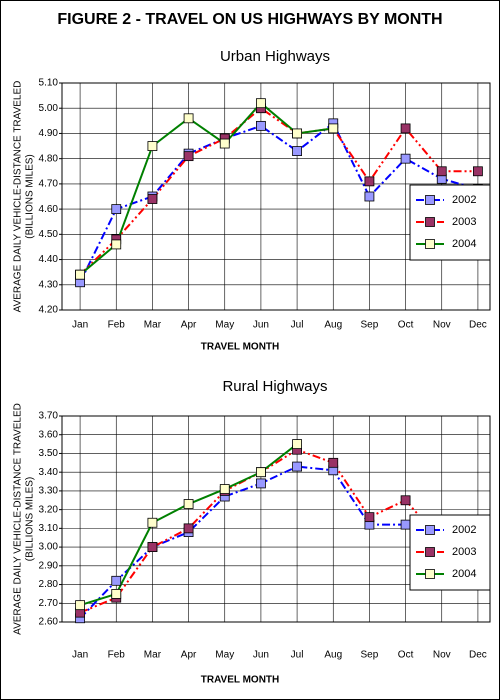 Image resolution: width=500 pixels, height=700 pixels. What do you see at coordinates (49, 83) in the screenshot?
I see `y-tick-label: 5.10` at bounding box center [49, 83].